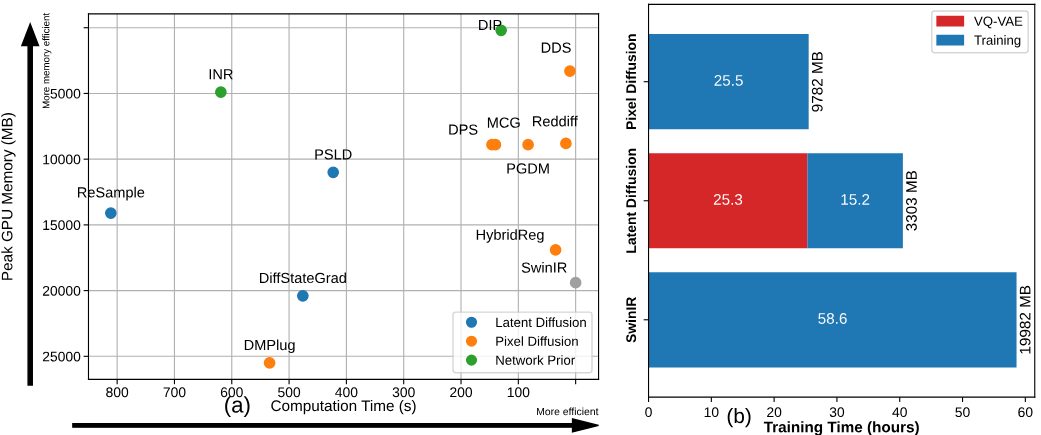 The height and width of the screenshot is (435, 1041). Describe the element at coordinates (117, 392) in the screenshot. I see `x-tick-label: 800` at that location.